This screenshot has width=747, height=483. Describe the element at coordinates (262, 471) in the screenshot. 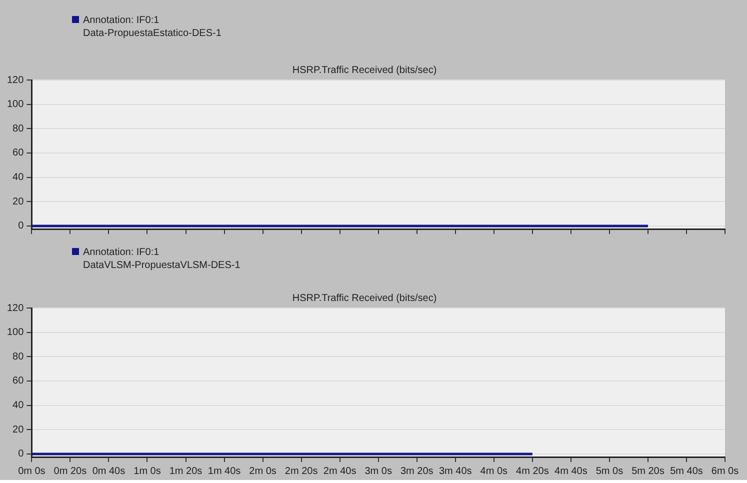

I see `x-tick-label: 2m 0s` at that location.